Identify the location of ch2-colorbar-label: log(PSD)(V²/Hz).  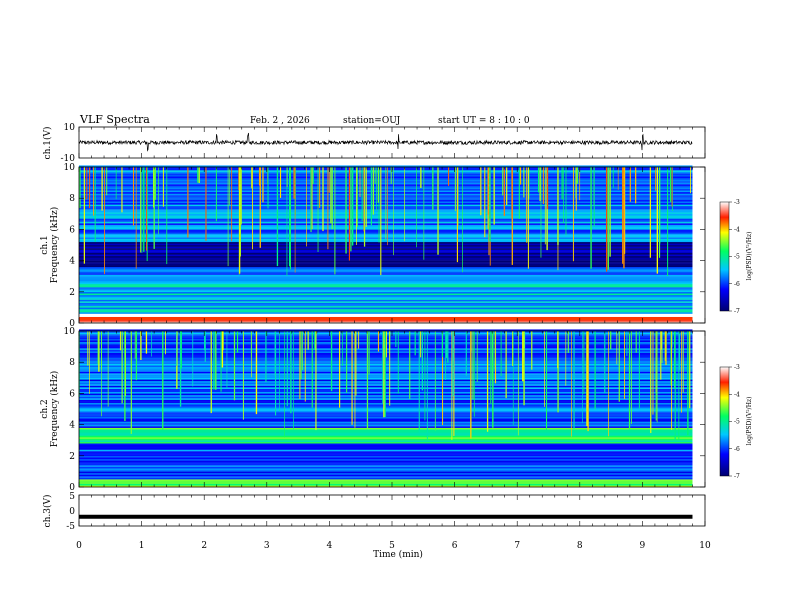
(749, 421).